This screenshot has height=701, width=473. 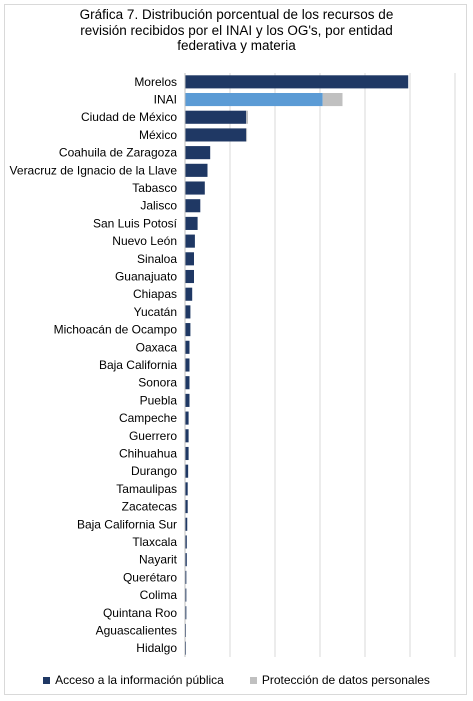 What do you see at coordinates (118, 153) in the screenshot?
I see `category-label: Coahuila de Zaragoza` at bounding box center [118, 153].